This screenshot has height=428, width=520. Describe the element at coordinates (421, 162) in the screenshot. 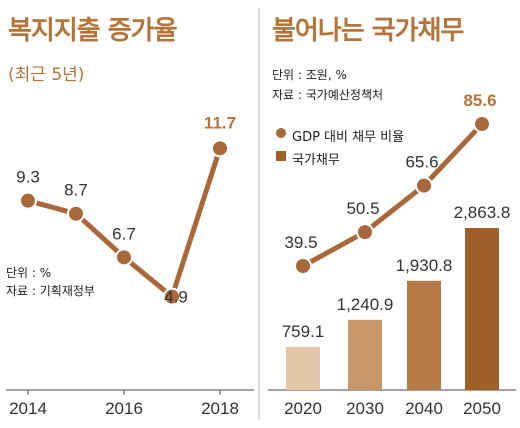

I see `debt-ratio-label: 65.6` at that location.